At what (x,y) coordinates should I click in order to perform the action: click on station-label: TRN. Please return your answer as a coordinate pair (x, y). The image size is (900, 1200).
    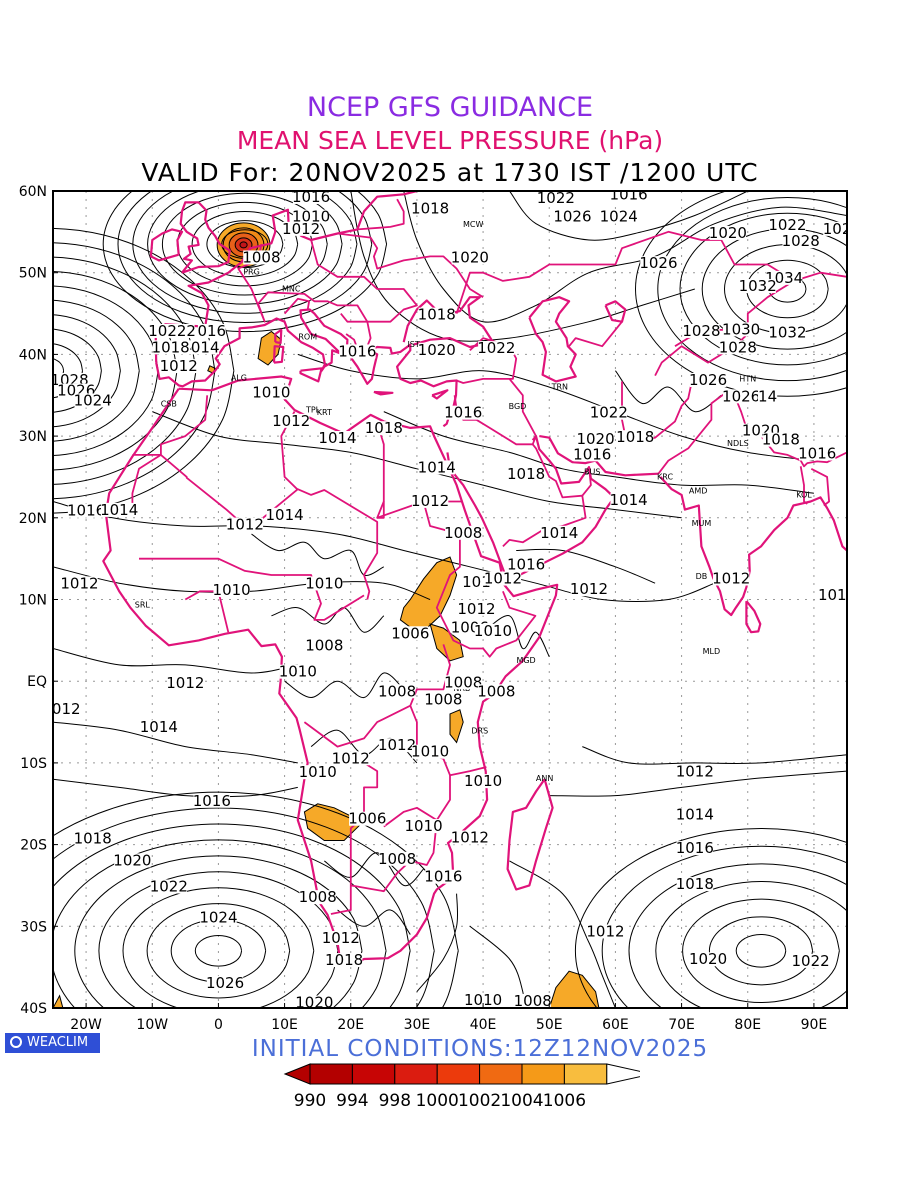
    Looking at the image, I should click on (559, 387).